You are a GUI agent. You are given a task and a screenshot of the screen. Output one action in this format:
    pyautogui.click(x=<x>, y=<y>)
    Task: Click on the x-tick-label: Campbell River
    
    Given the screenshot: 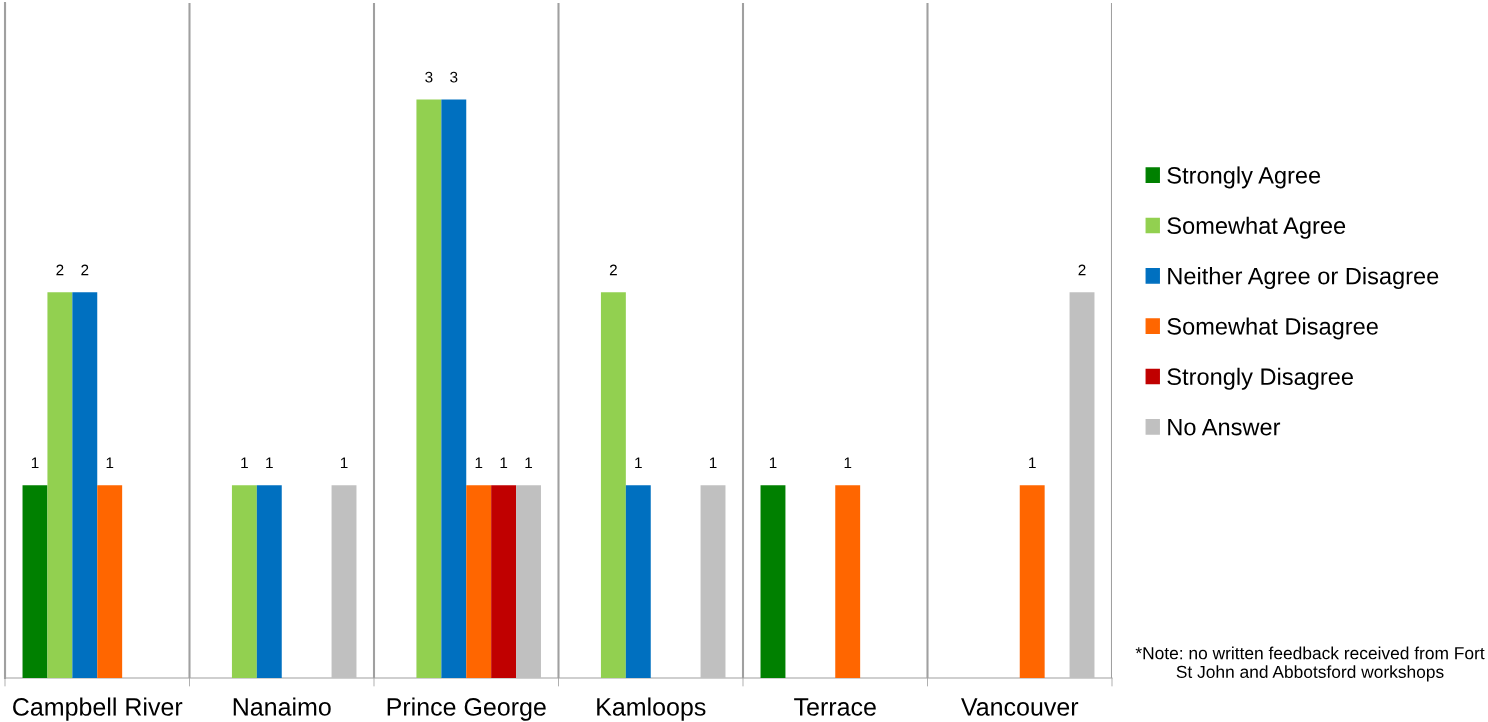 What is the action you would take?
    pyautogui.click(x=98, y=709)
    